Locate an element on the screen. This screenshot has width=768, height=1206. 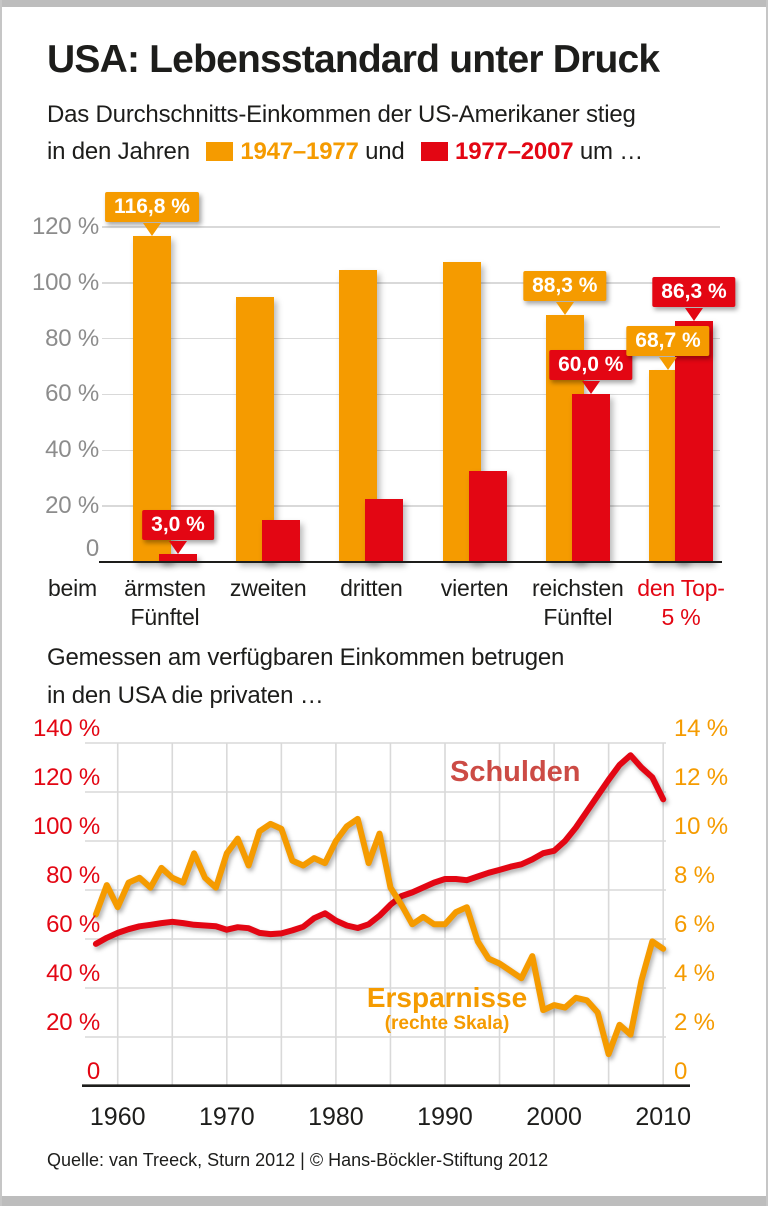
legend-swatch-red is located at coordinates (435, 151).